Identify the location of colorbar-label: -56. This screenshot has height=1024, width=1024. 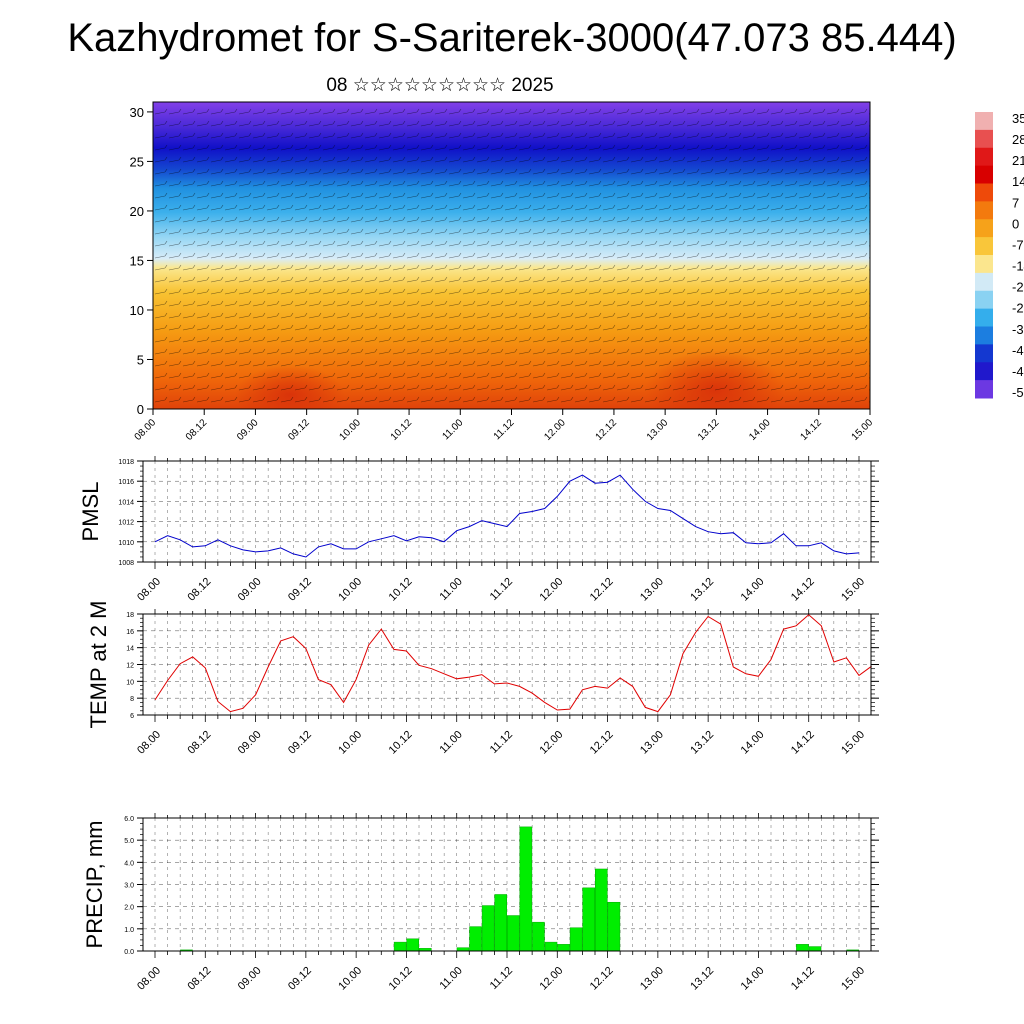
(1018, 392).